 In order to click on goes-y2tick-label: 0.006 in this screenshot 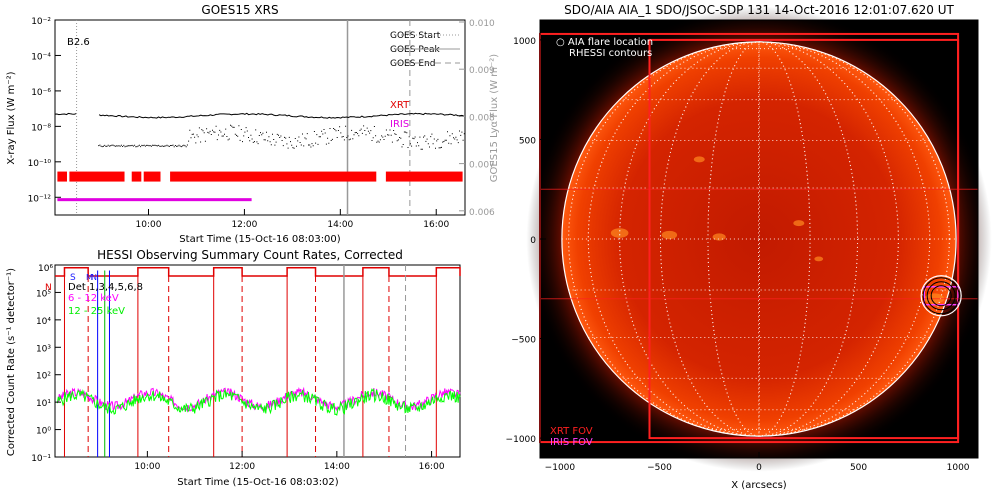, I will do `click(482, 213)`.